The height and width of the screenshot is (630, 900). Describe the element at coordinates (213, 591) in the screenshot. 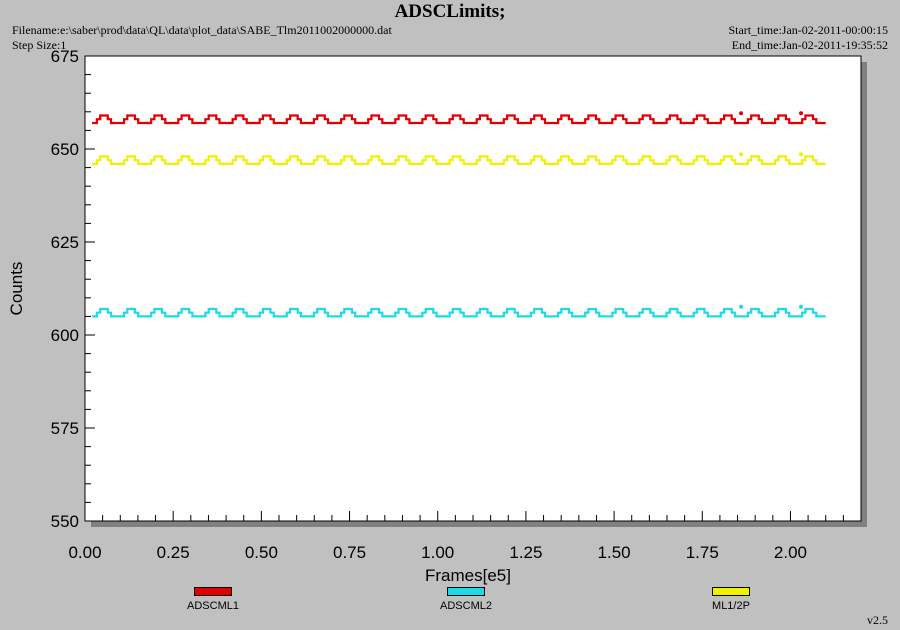

I see `legend-swatch-adscml1` at that location.